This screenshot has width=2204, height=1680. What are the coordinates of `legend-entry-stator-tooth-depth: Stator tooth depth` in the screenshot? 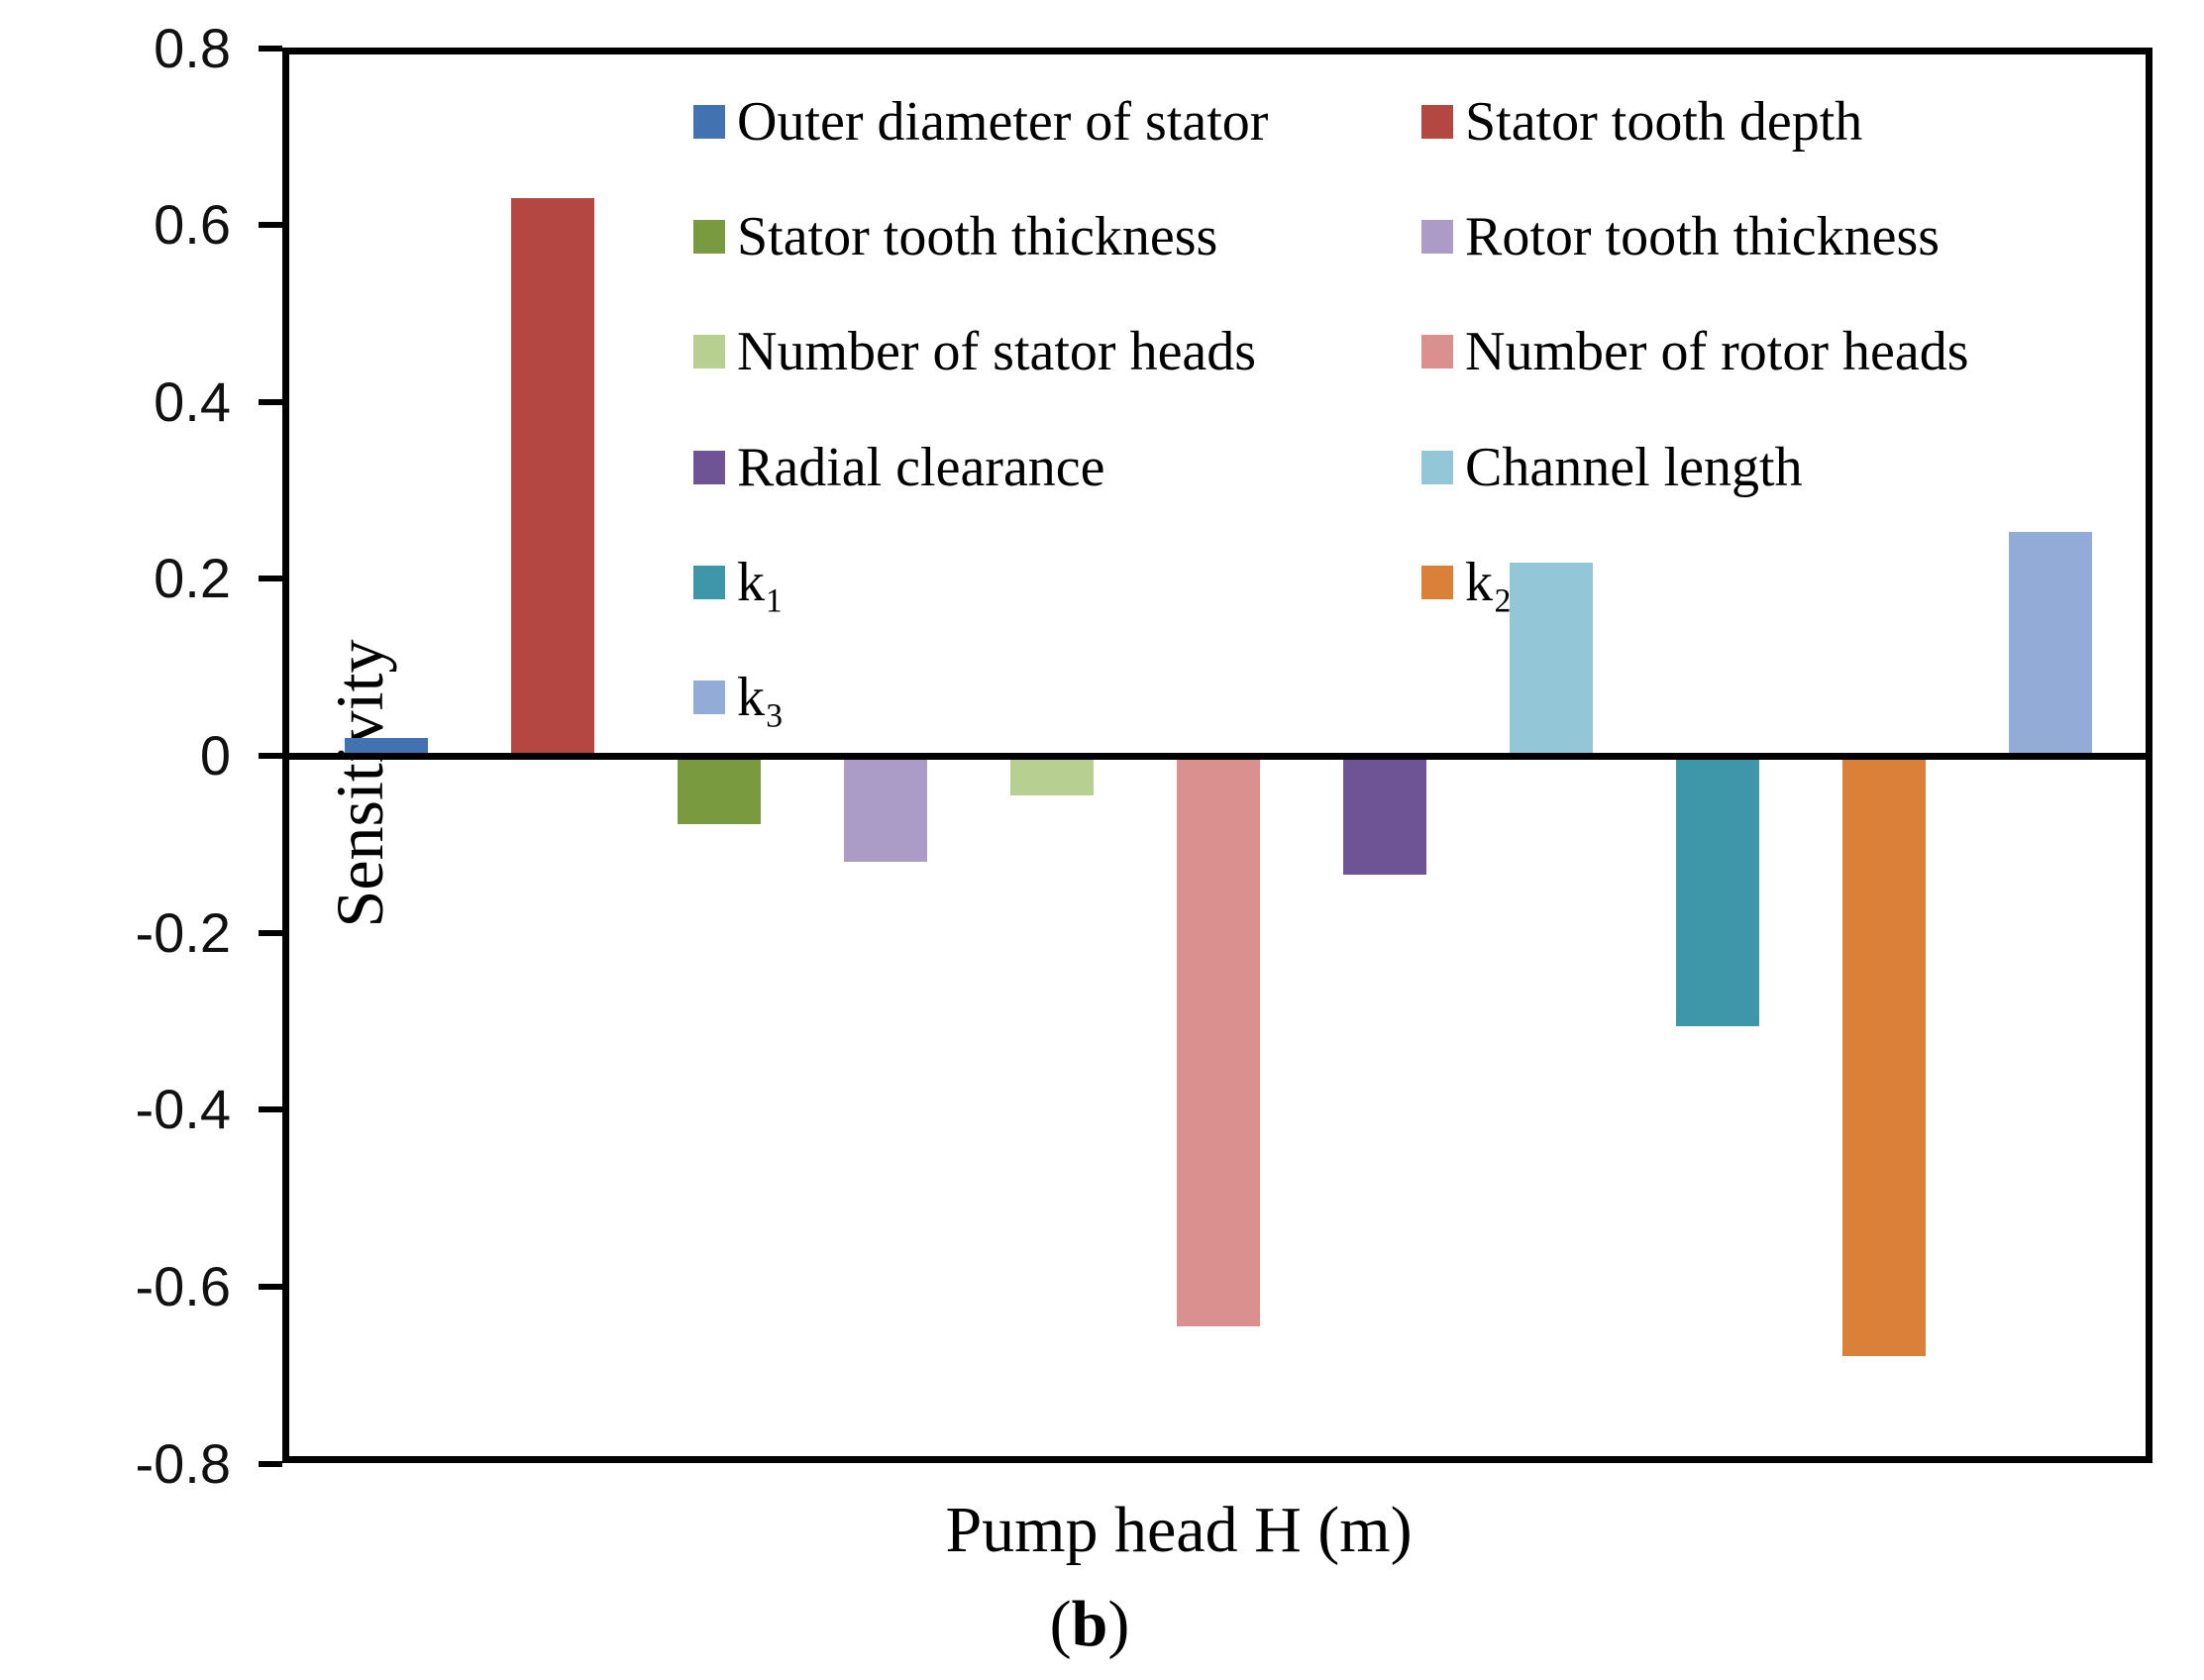 It's located at (1641, 122).